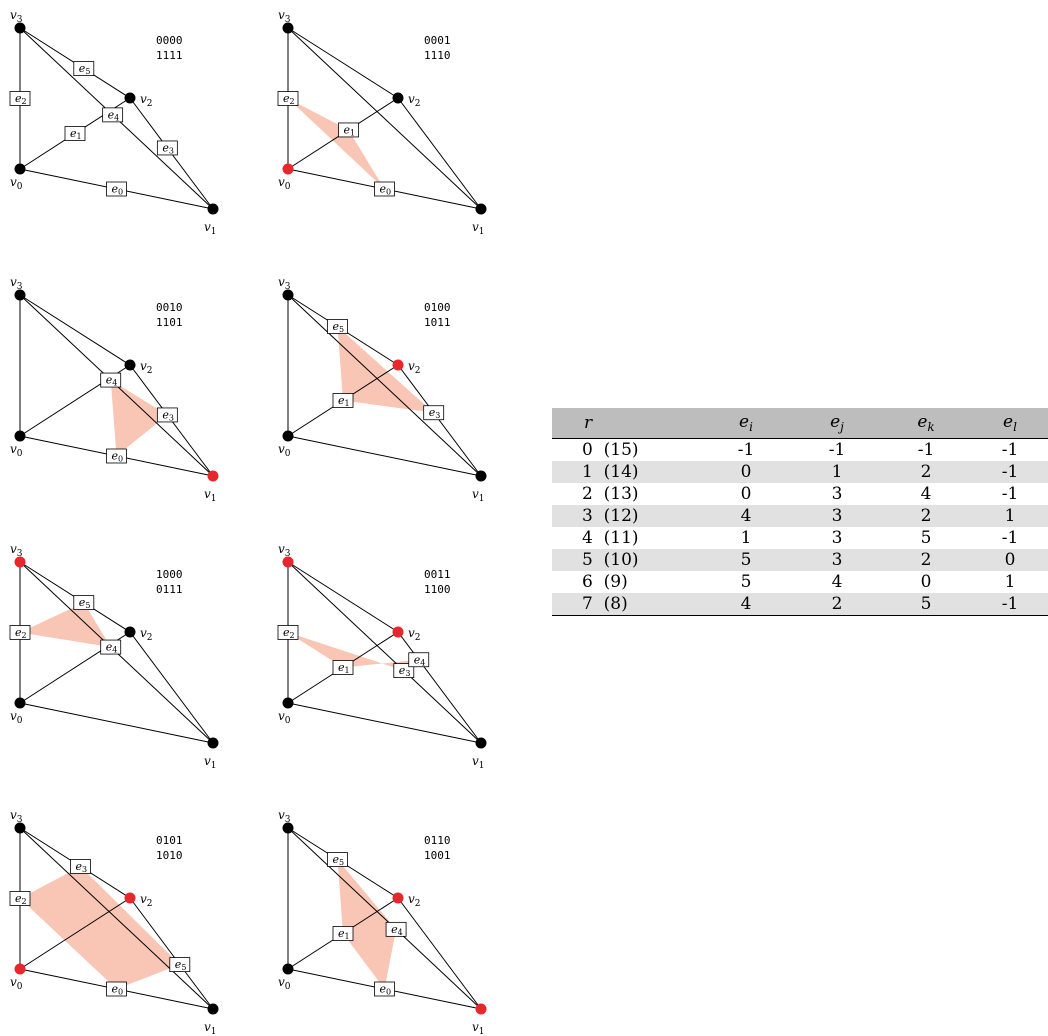  Describe the element at coordinates (800, 450) in the screenshot. I see `table-row: 0 (15) -1 -1 -1 -1` at that location.